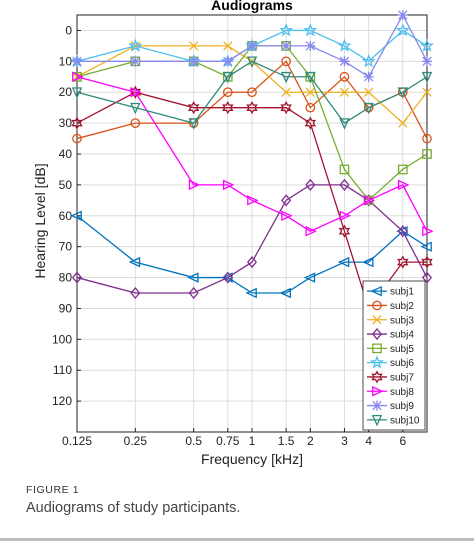  I want to click on x-tick-label: 0.25, so click(136, 441).